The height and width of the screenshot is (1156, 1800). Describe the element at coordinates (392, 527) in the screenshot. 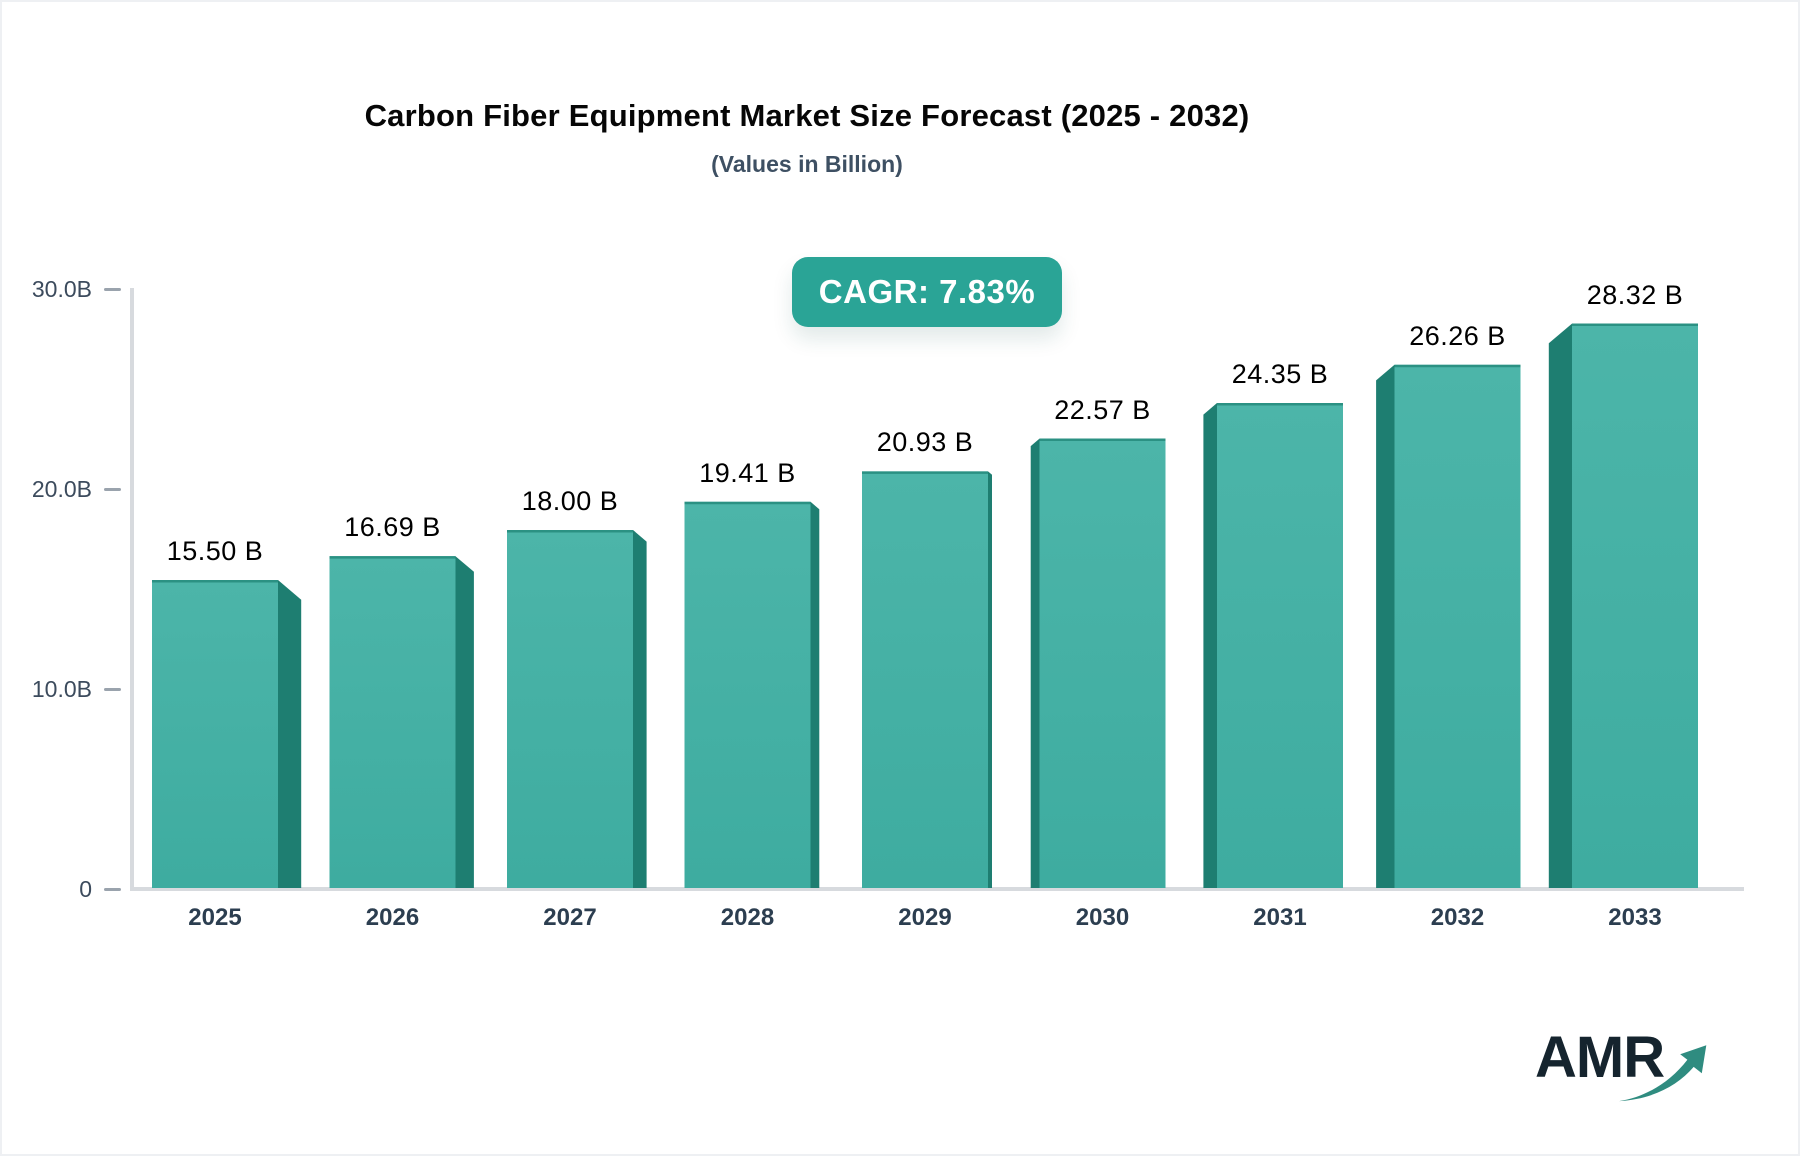

I see `bar-value-label: 16.69 B` at that location.